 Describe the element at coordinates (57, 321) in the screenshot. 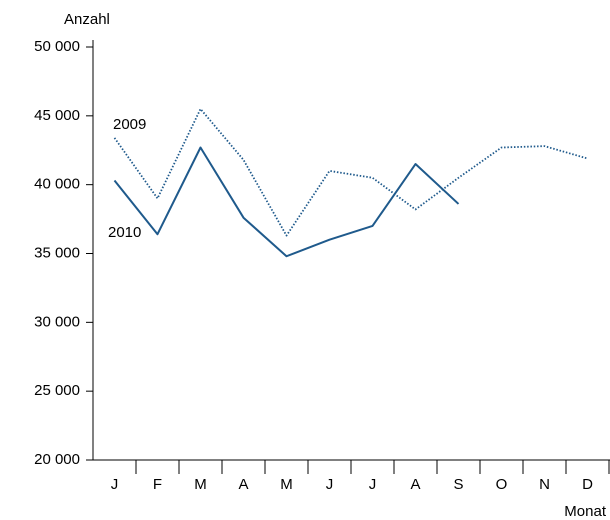

I see `y-tick-label: 30 000` at that location.